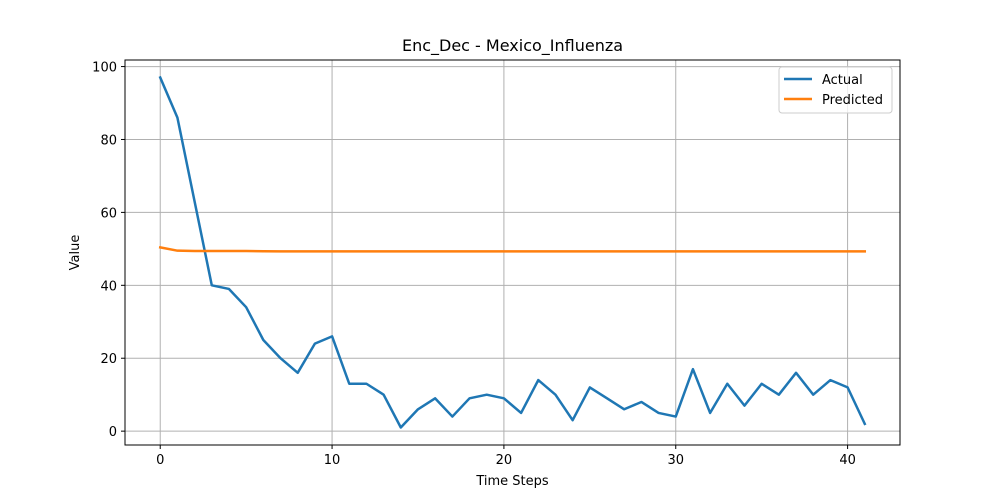 The height and width of the screenshot is (500, 1000). I want to click on x-tick-label: 20, so click(504, 460).